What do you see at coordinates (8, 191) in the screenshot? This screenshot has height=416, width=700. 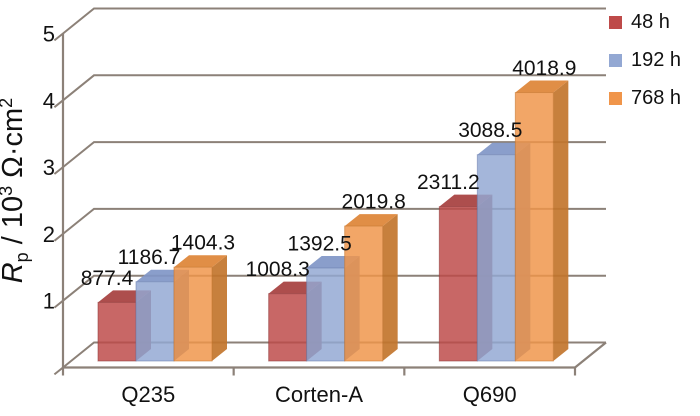 I see `y-axis-title-exponent: 3` at bounding box center [8, 191].